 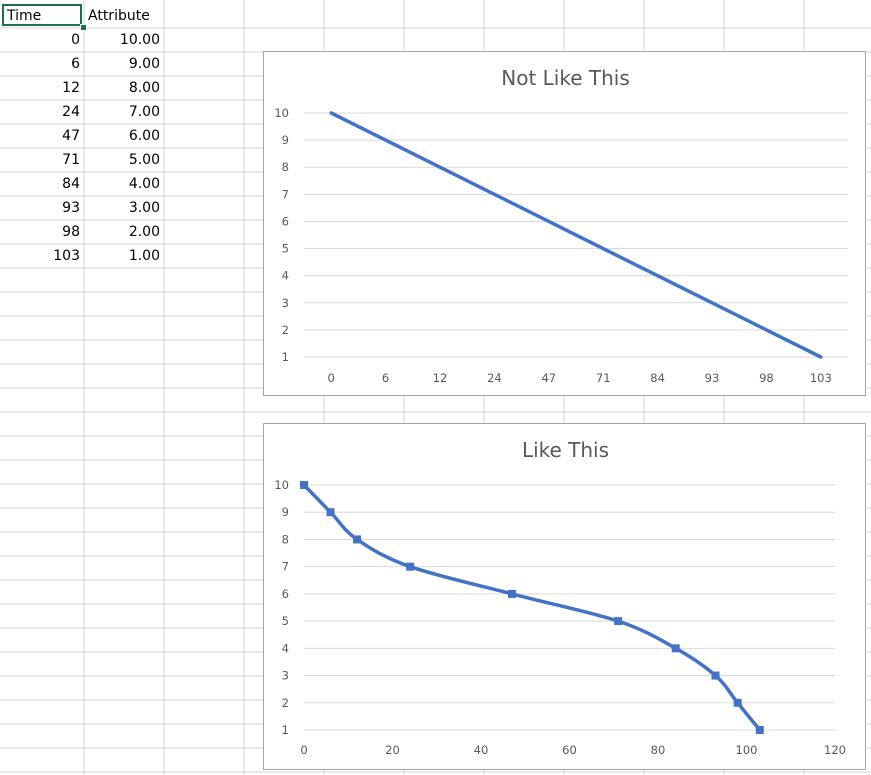 What do you see at coordinates (548, 378) in the screenshot?
I see `x-tick-label: 47` at bounding box center [548, 378].